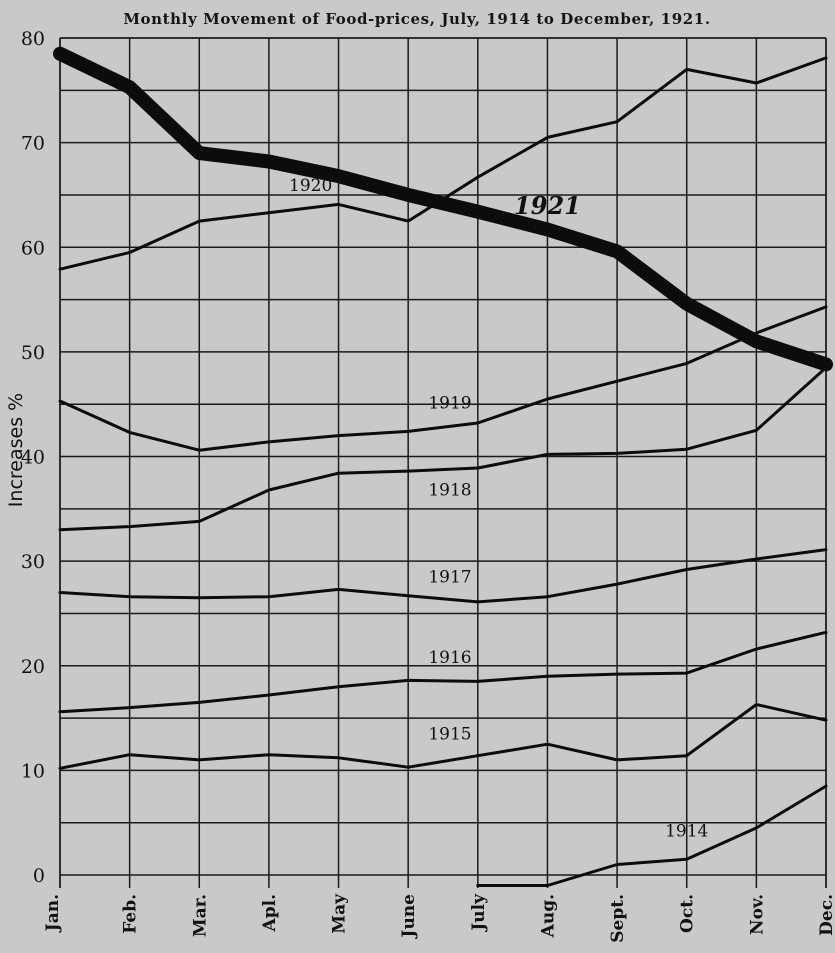 This screenshot has width=835, height=953. I want to click on series-line-1914, so click(652, 835).